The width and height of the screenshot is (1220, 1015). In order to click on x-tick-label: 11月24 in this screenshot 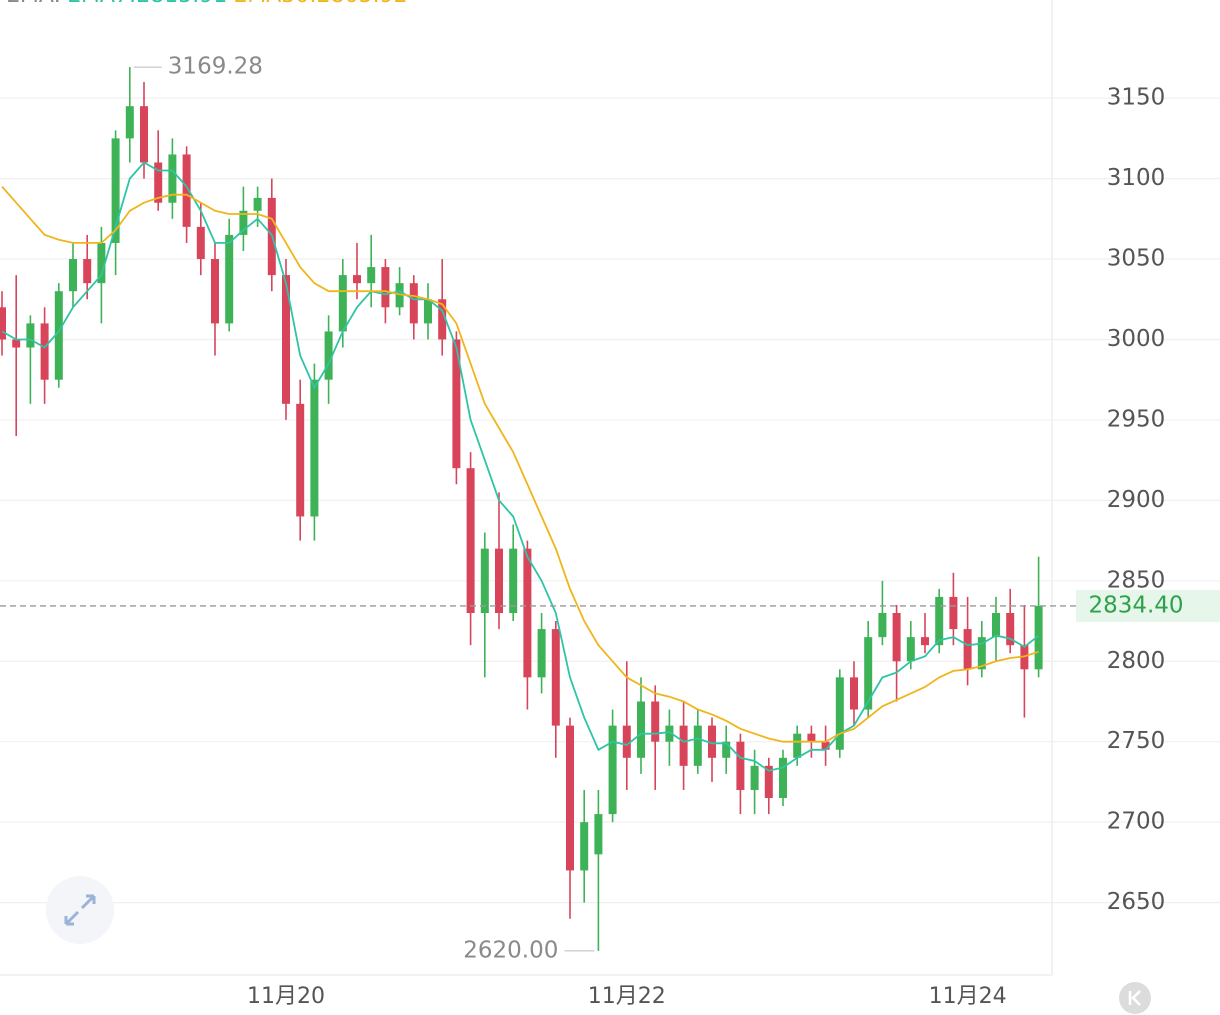, I will do `click(968, 996)`.